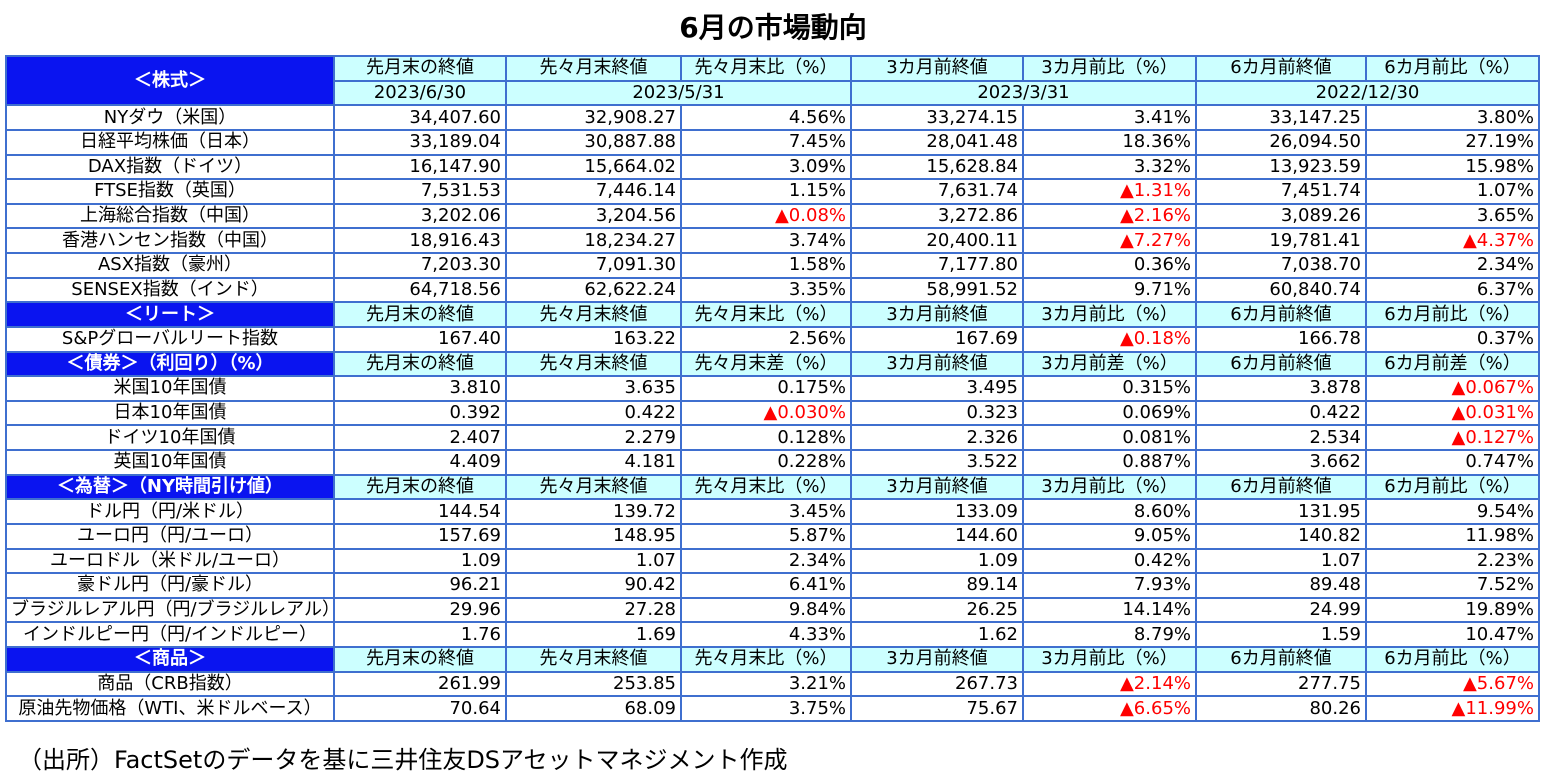 The image size is (1546, 784). Describe the element at coordinates (1452, 191) in the screenshot. I see `cell: 1.07%` at that location.